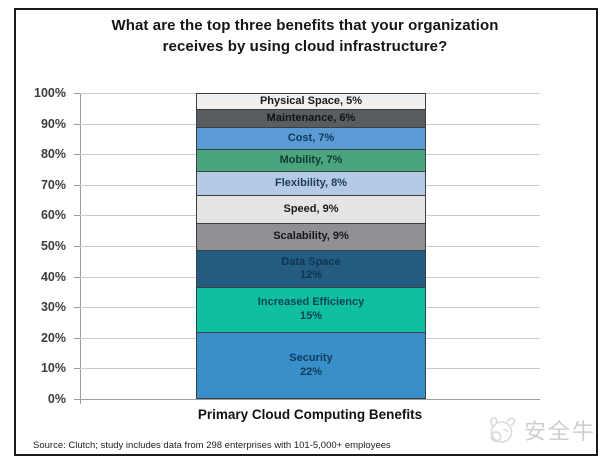 Image resolution: width=610 pixels, height=462 pixels. What do you see at coordinates (305, 46) in the screenshot?
I see `chart-title-line2: receives by using cloud infrastructure?` at bounding box center [305, 46].